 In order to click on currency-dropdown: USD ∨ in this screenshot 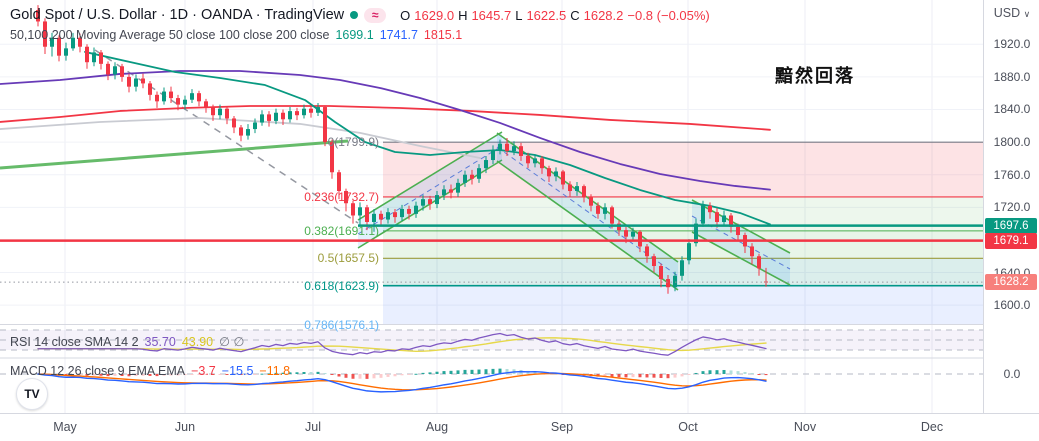, I will do `click(1011, 13)`.